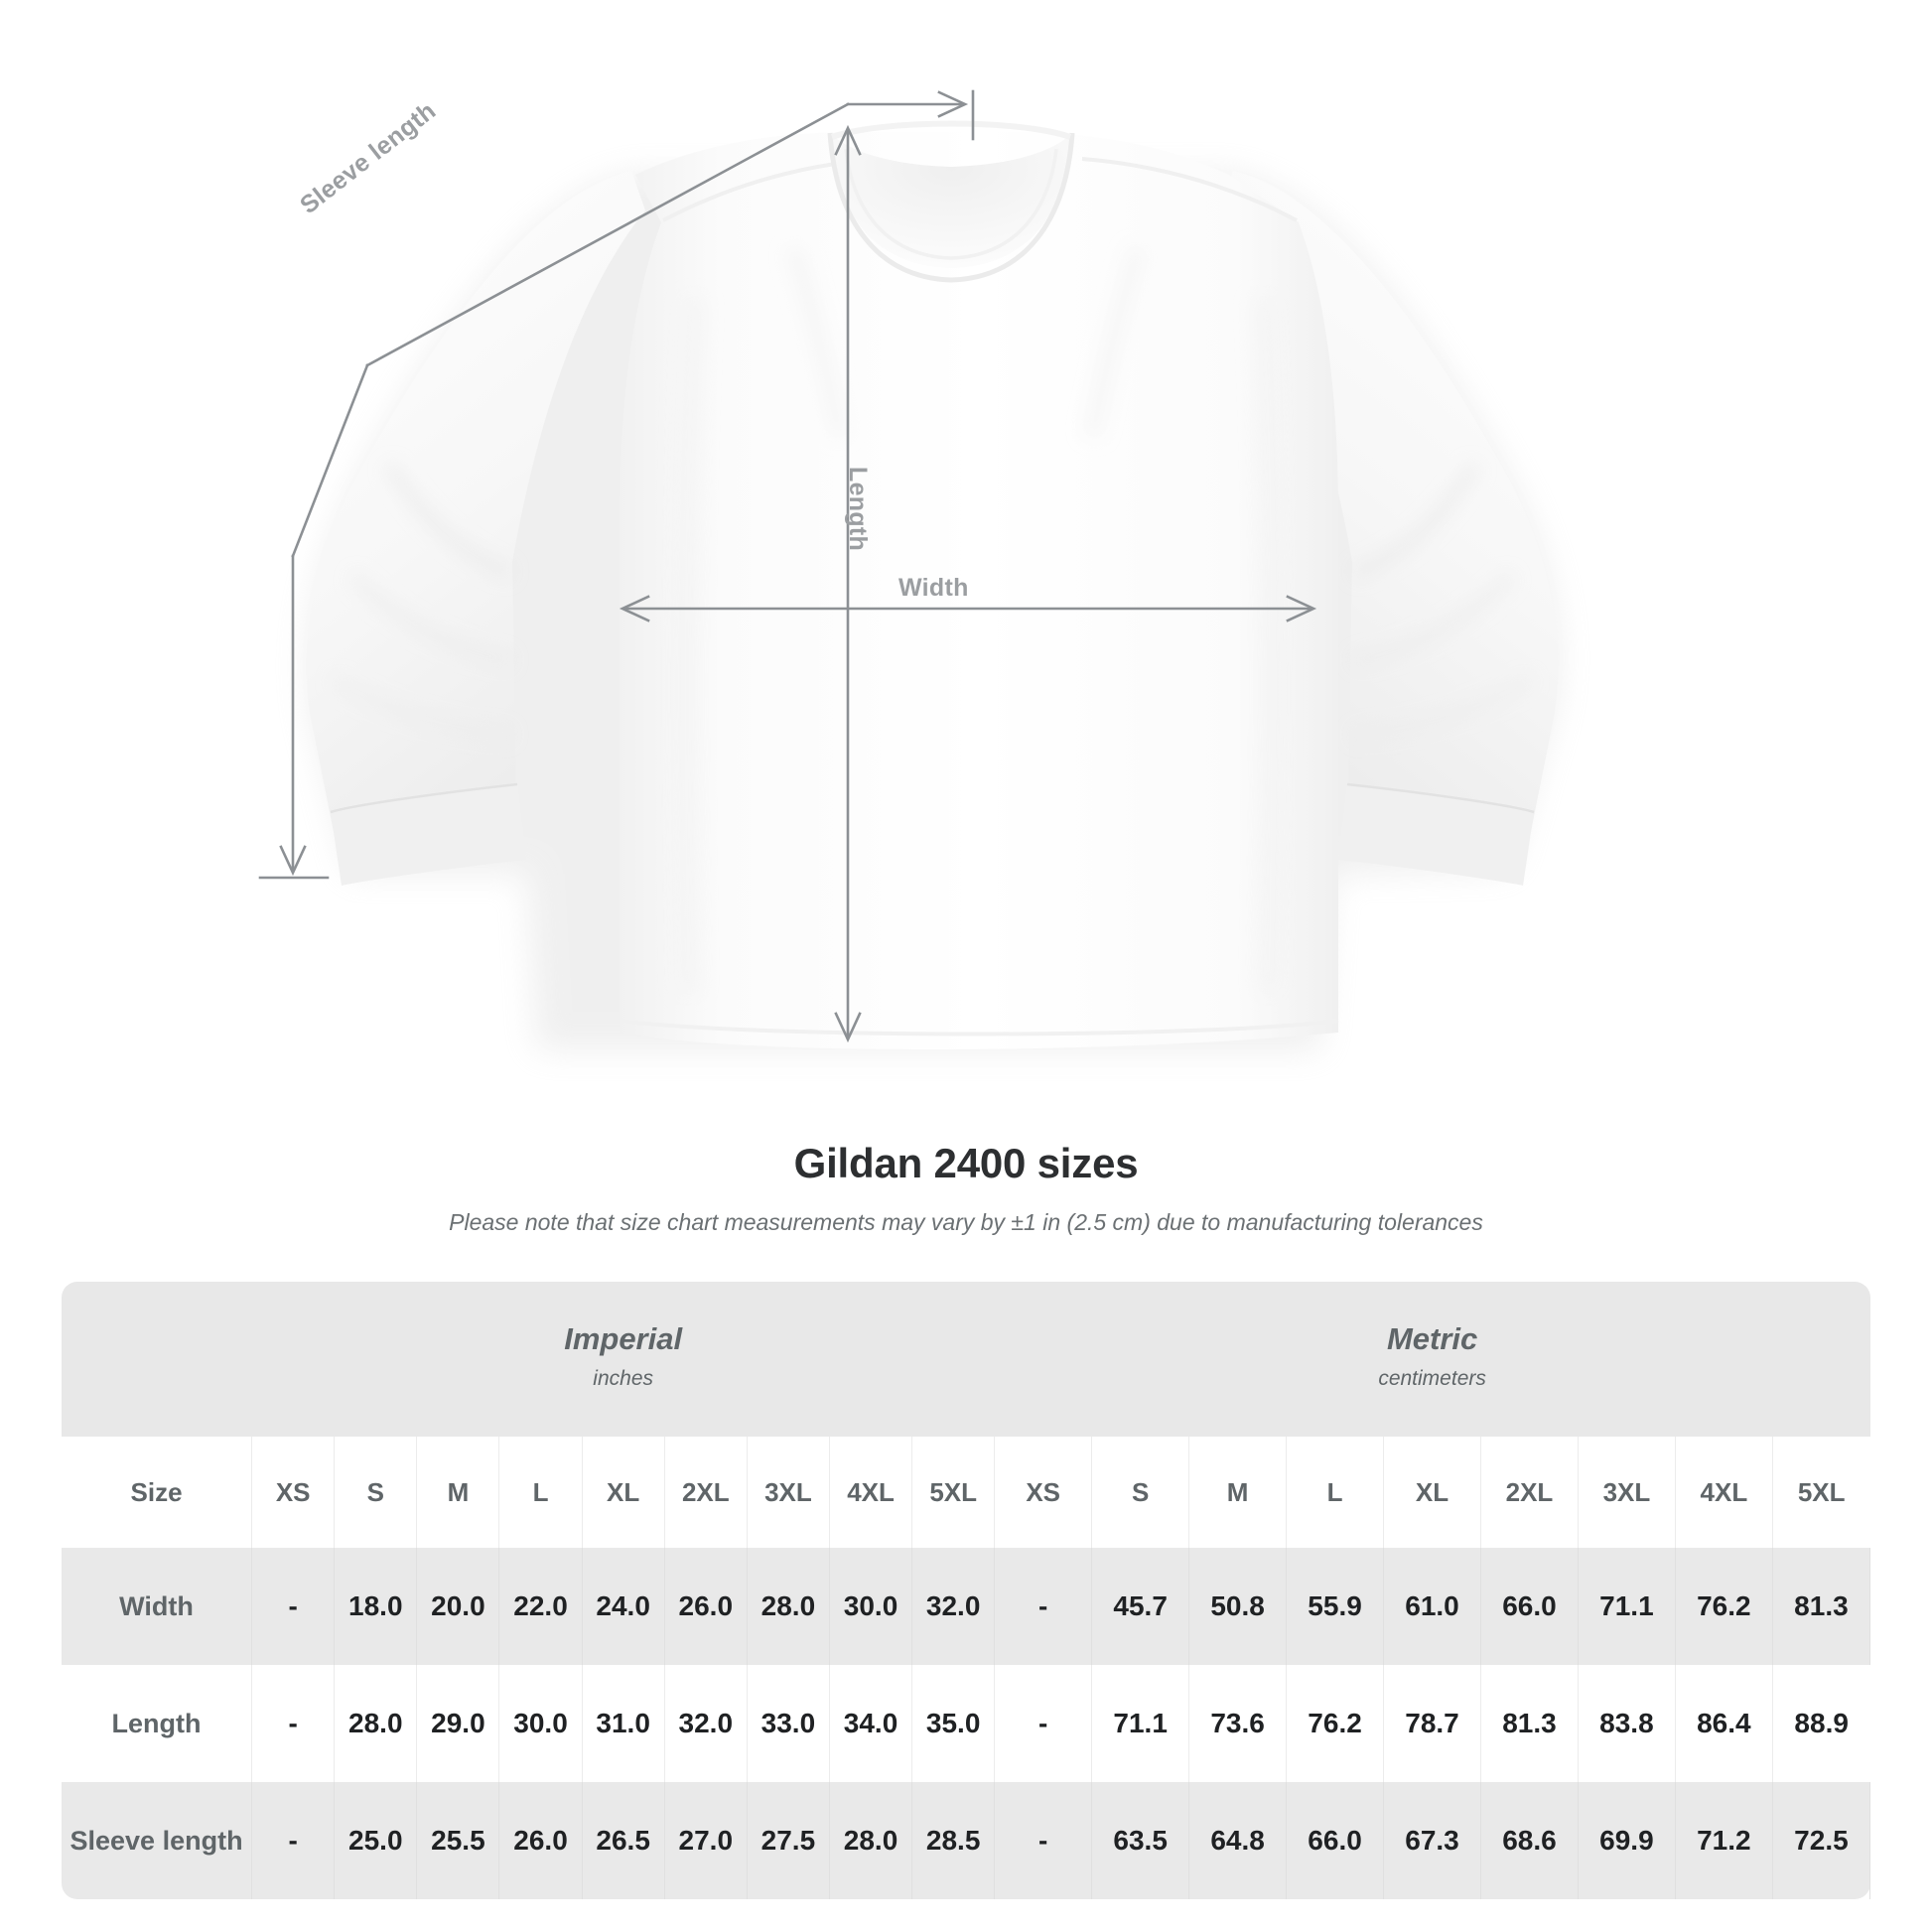  I want to click on size-header-met-2: M, so click(1238, 1493).